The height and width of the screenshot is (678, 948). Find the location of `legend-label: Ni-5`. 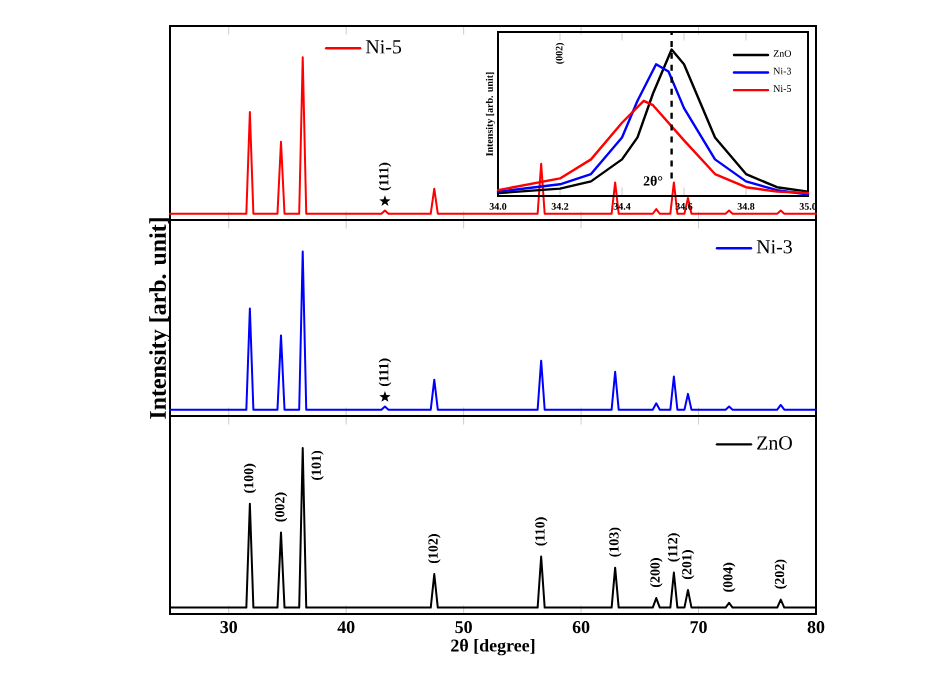

legend-label: Ni-5 is located at coordinates (383, 47).